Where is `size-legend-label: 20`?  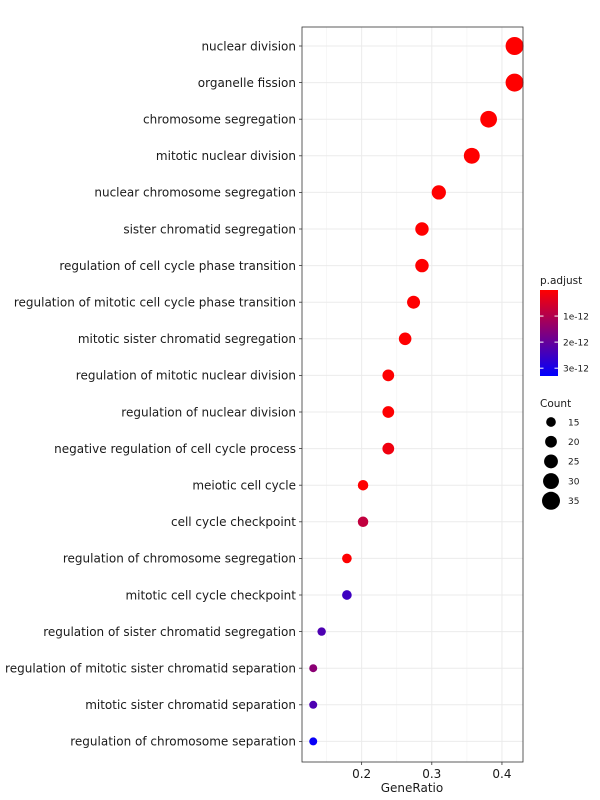
size-legend-label: 20 is located at coordinates (574, 443).